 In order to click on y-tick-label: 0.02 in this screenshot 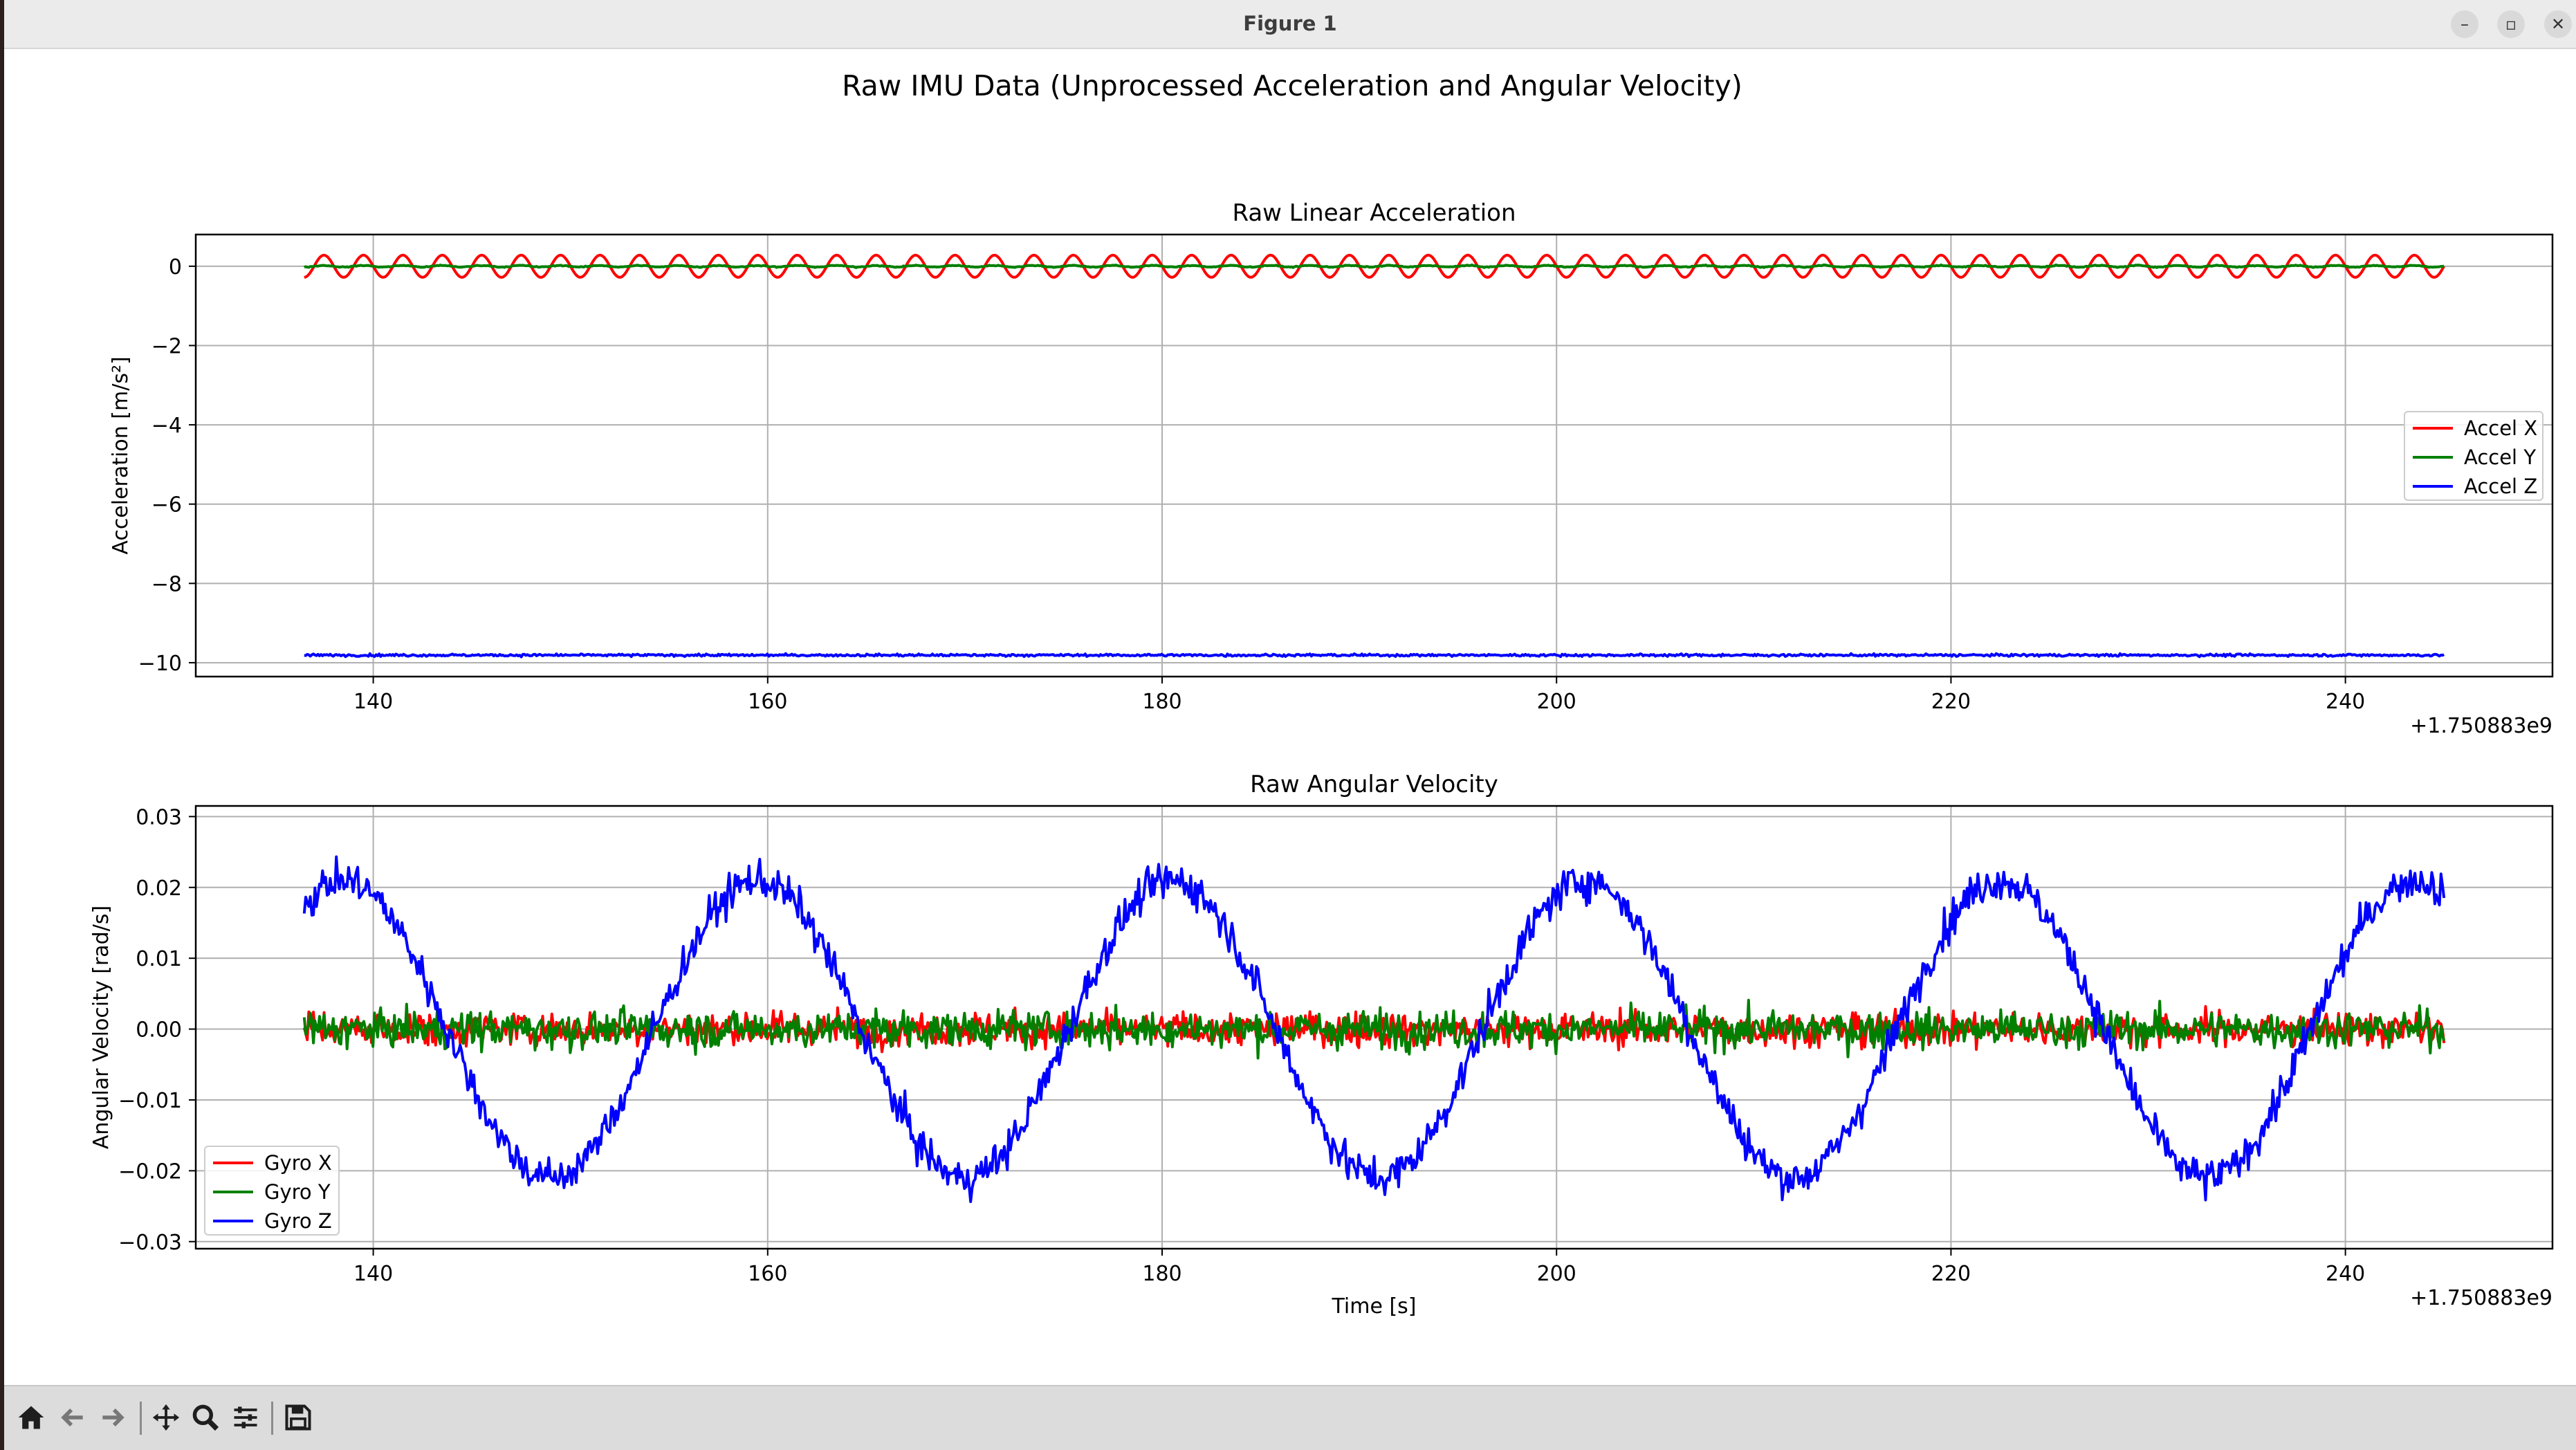, I will do `click(159, 889)`.